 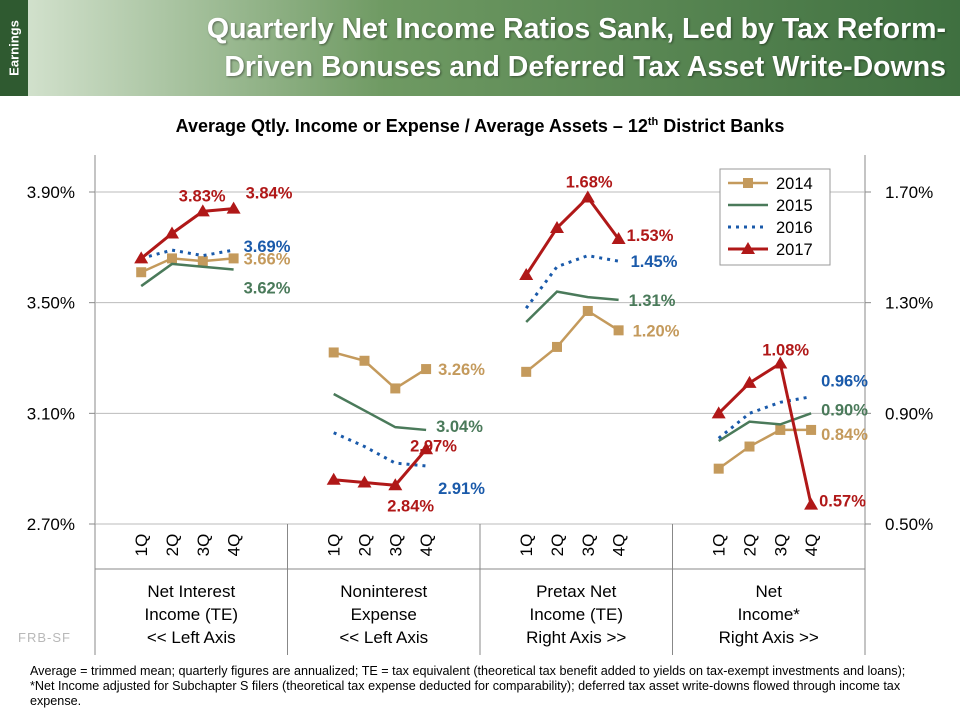 What do you see at coordinates (794, 250) in the screenshot?
I see `legend-label-2017: 2017` at bounding box center [794, 250].